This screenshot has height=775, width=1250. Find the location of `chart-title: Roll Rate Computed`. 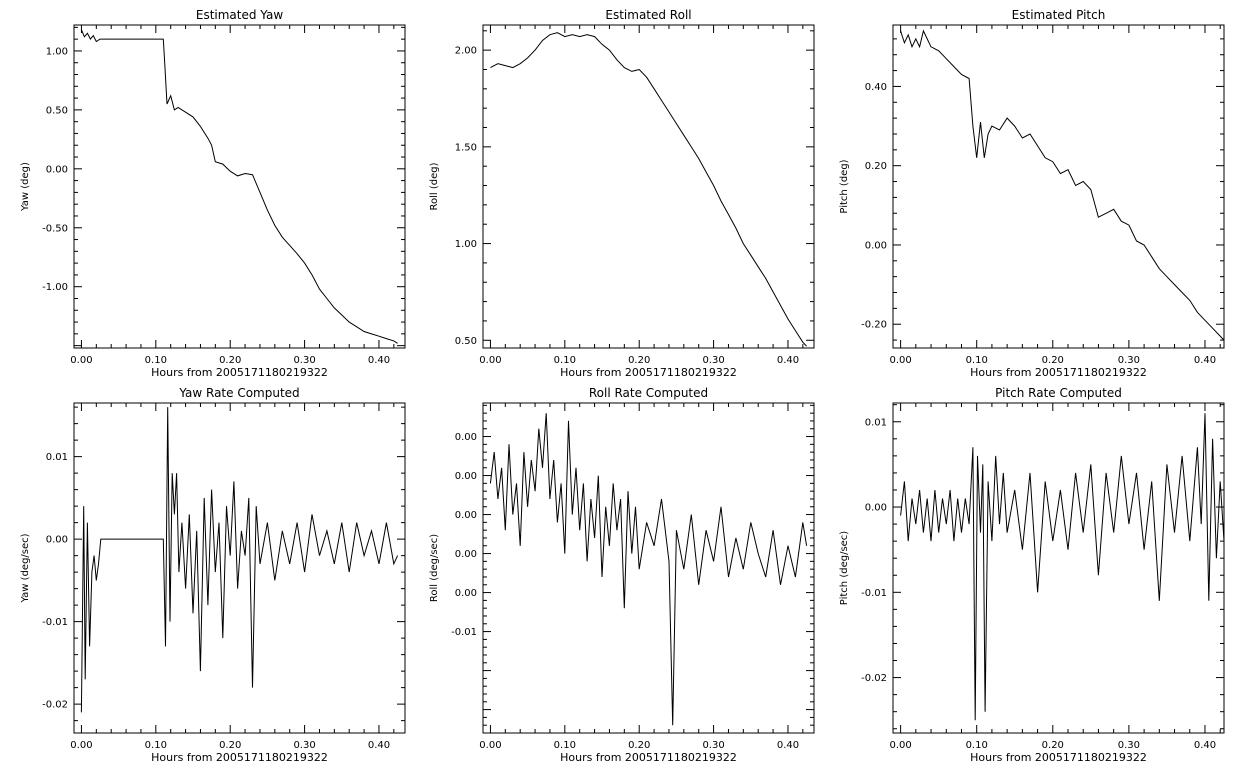

chart-title: Roll Rate Computed is located at coordinates (648, 393).